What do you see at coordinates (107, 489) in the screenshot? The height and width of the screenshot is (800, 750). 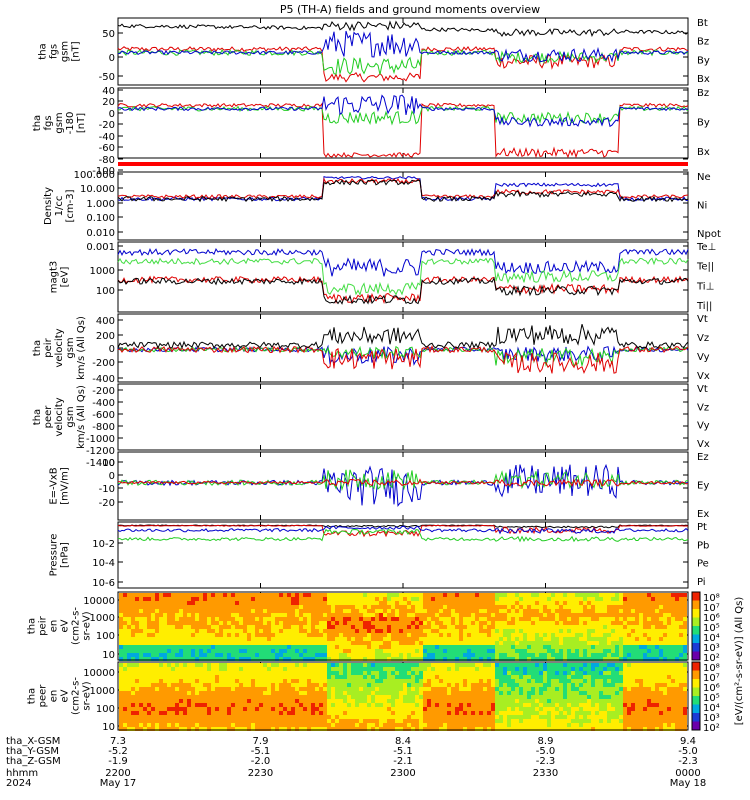 I see `y-tick-label: -10` at bounding box center [107, 489].